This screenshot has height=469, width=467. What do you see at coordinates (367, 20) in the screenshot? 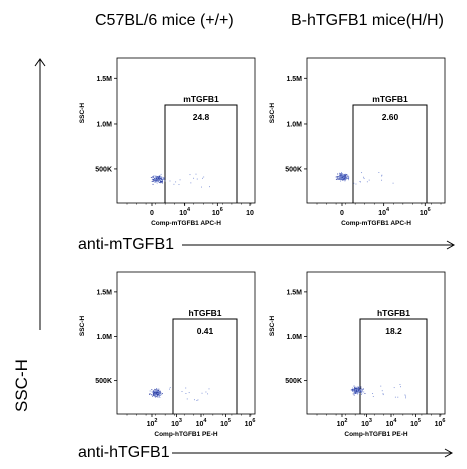
I see `column-title-right: B-hTGFB1 mice(H/H)` at bounding box center [367, 20].